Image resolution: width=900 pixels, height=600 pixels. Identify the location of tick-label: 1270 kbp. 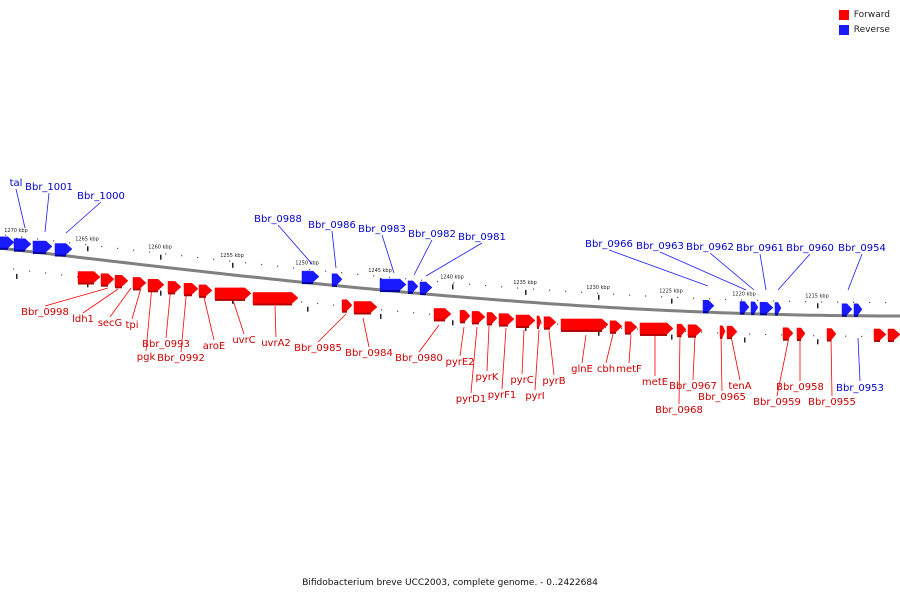
(16, 231).